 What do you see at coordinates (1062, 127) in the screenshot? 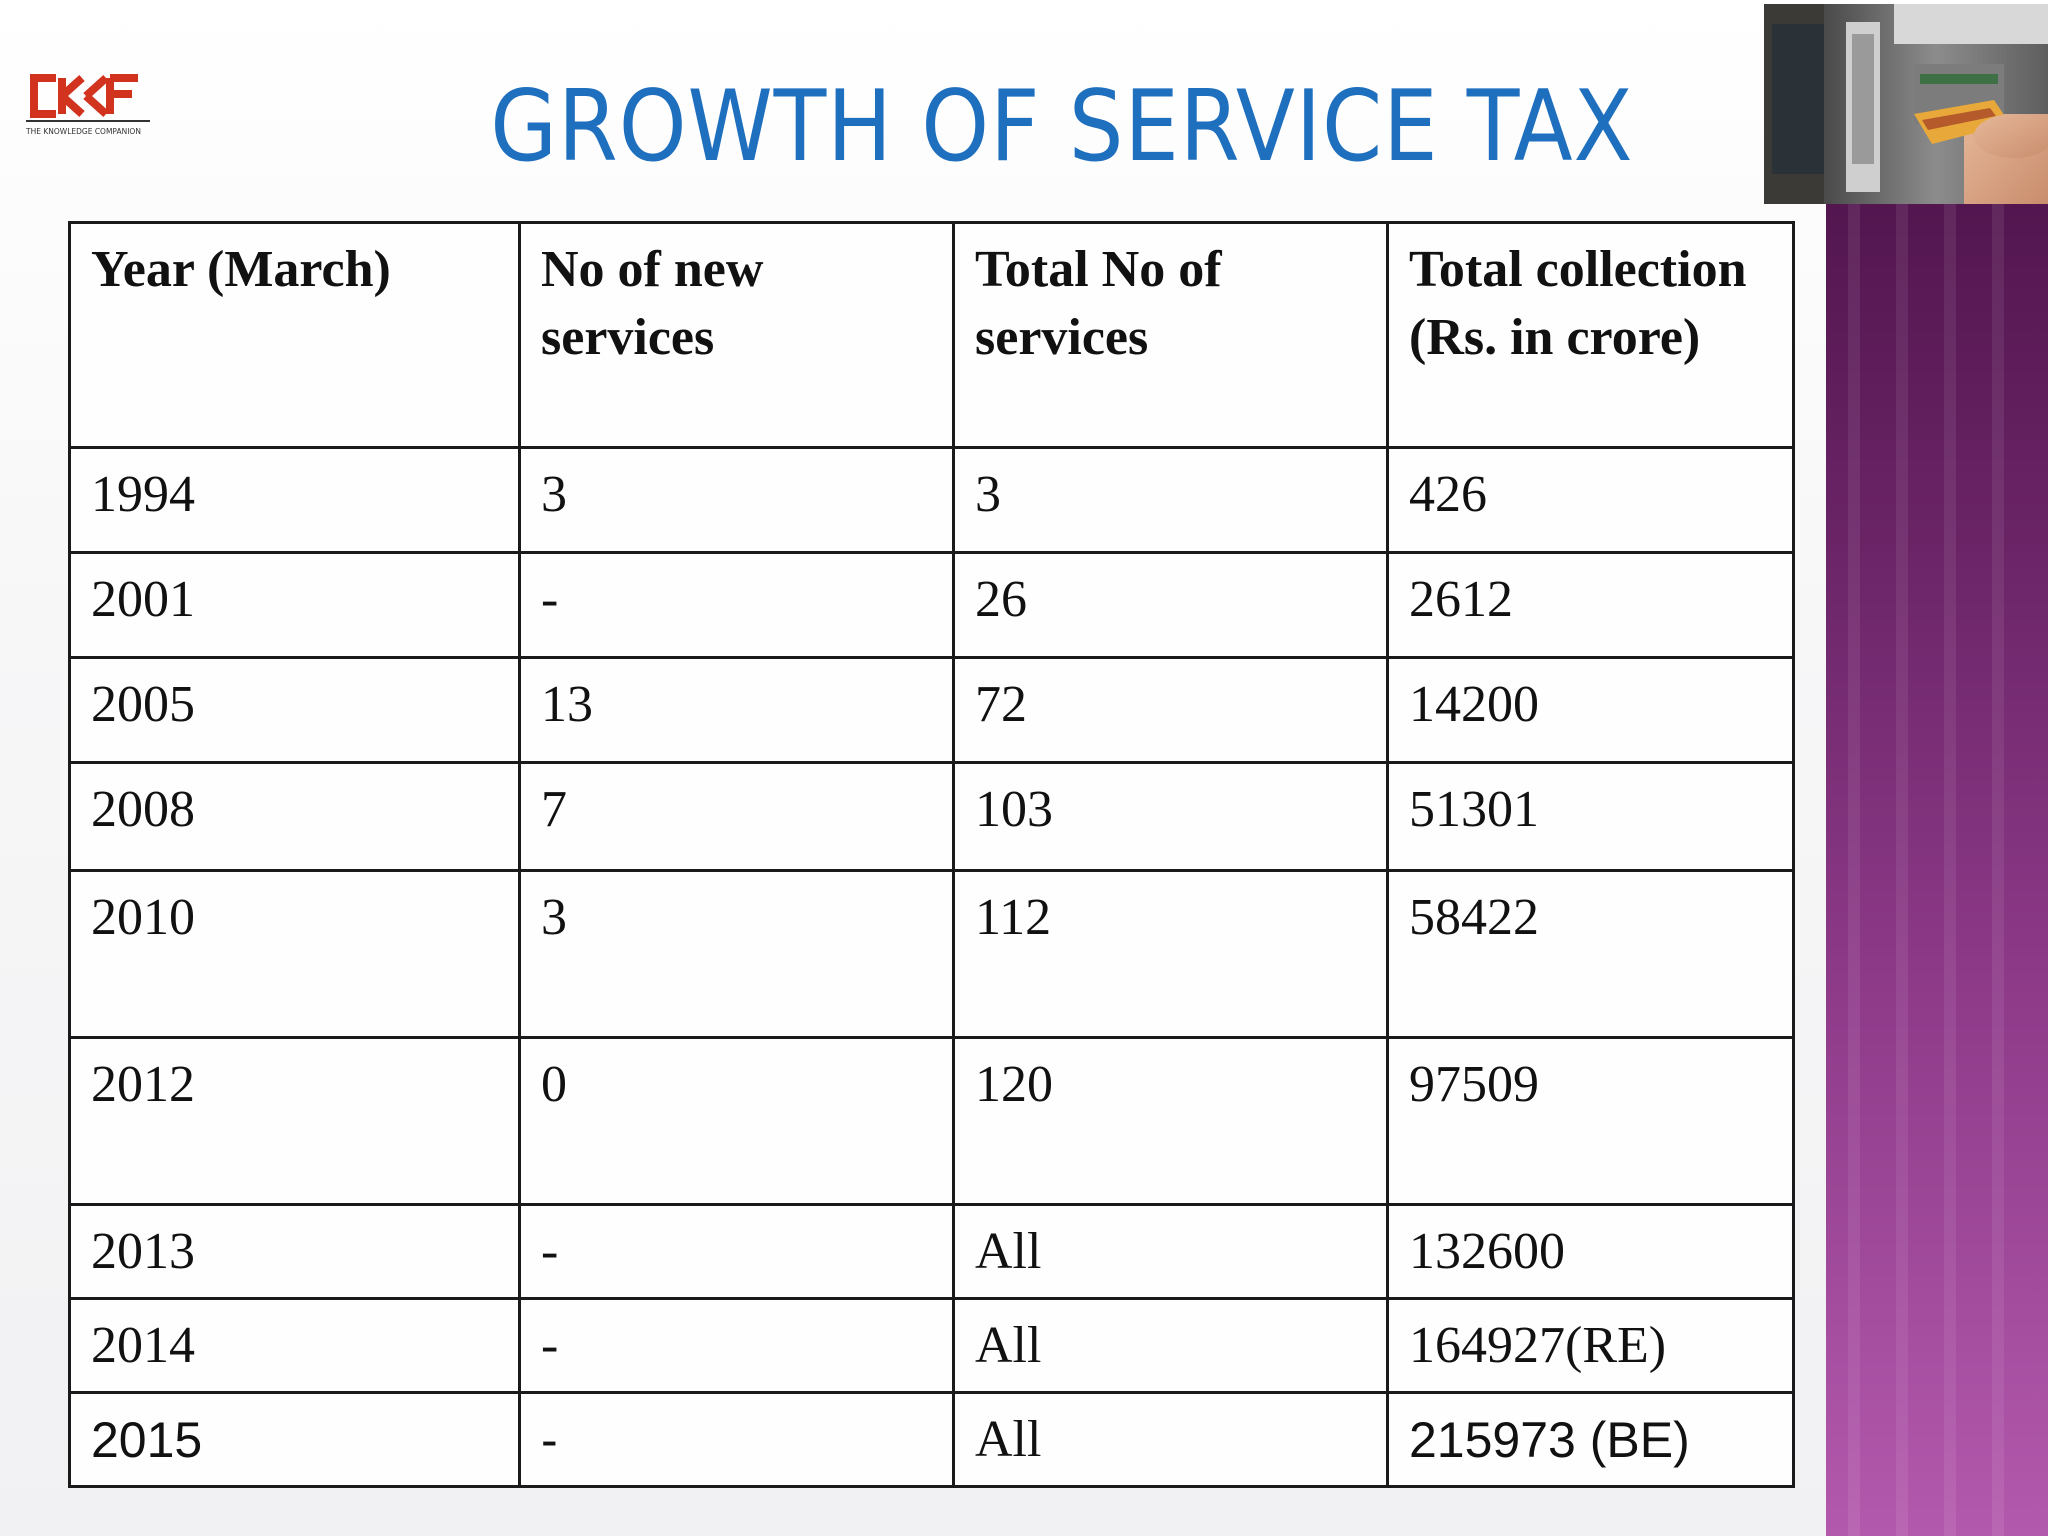
I see `slide-title: GROWTH OF SERVICE TAX` at bounding box center [1062, 127].